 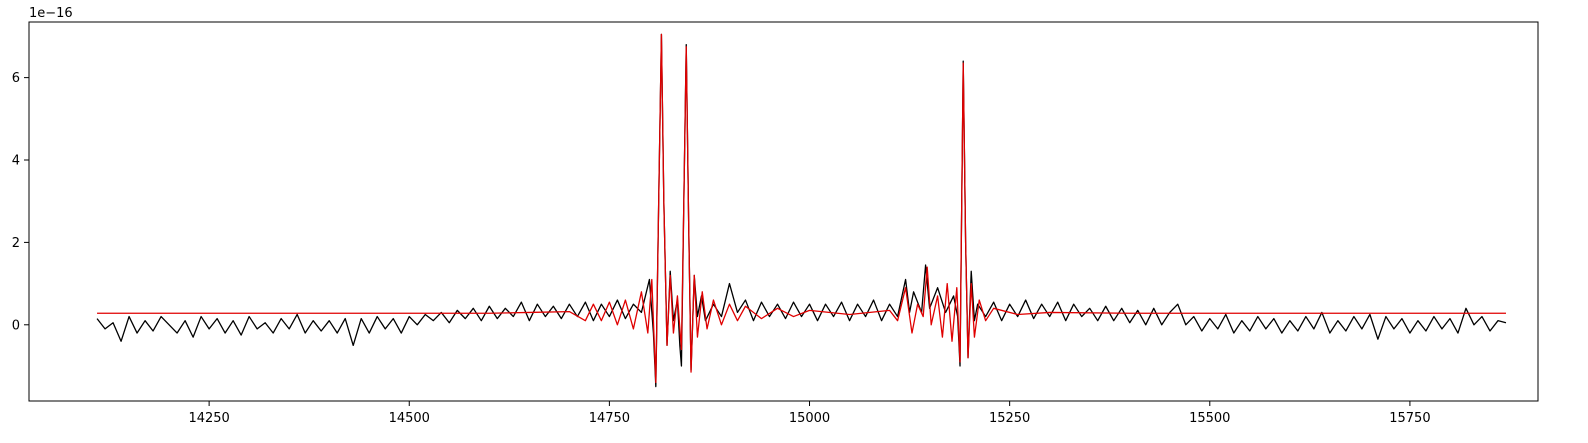 I want to click on x-axis: 14250 14500 14750 15000 15250 15500 15750, so click(x=809, y=413).